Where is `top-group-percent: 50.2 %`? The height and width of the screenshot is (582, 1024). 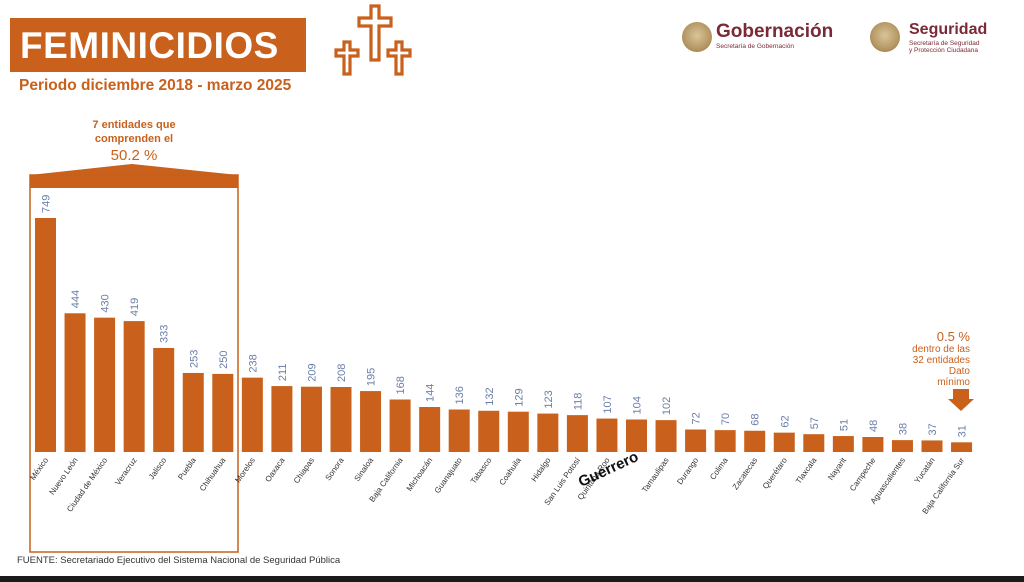 top-group-percent: 50.2 % is located at coordinates (134, 155).